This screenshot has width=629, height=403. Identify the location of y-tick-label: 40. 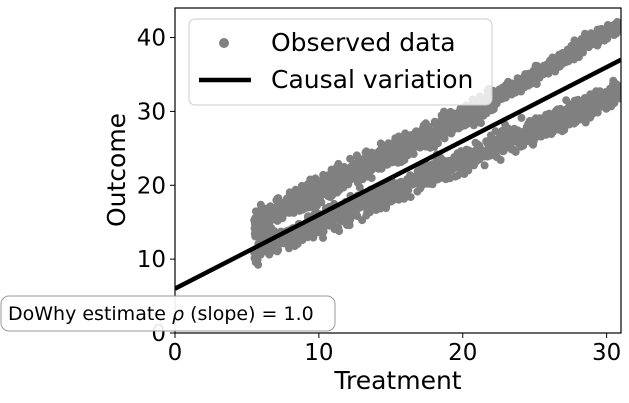
(151, 39).